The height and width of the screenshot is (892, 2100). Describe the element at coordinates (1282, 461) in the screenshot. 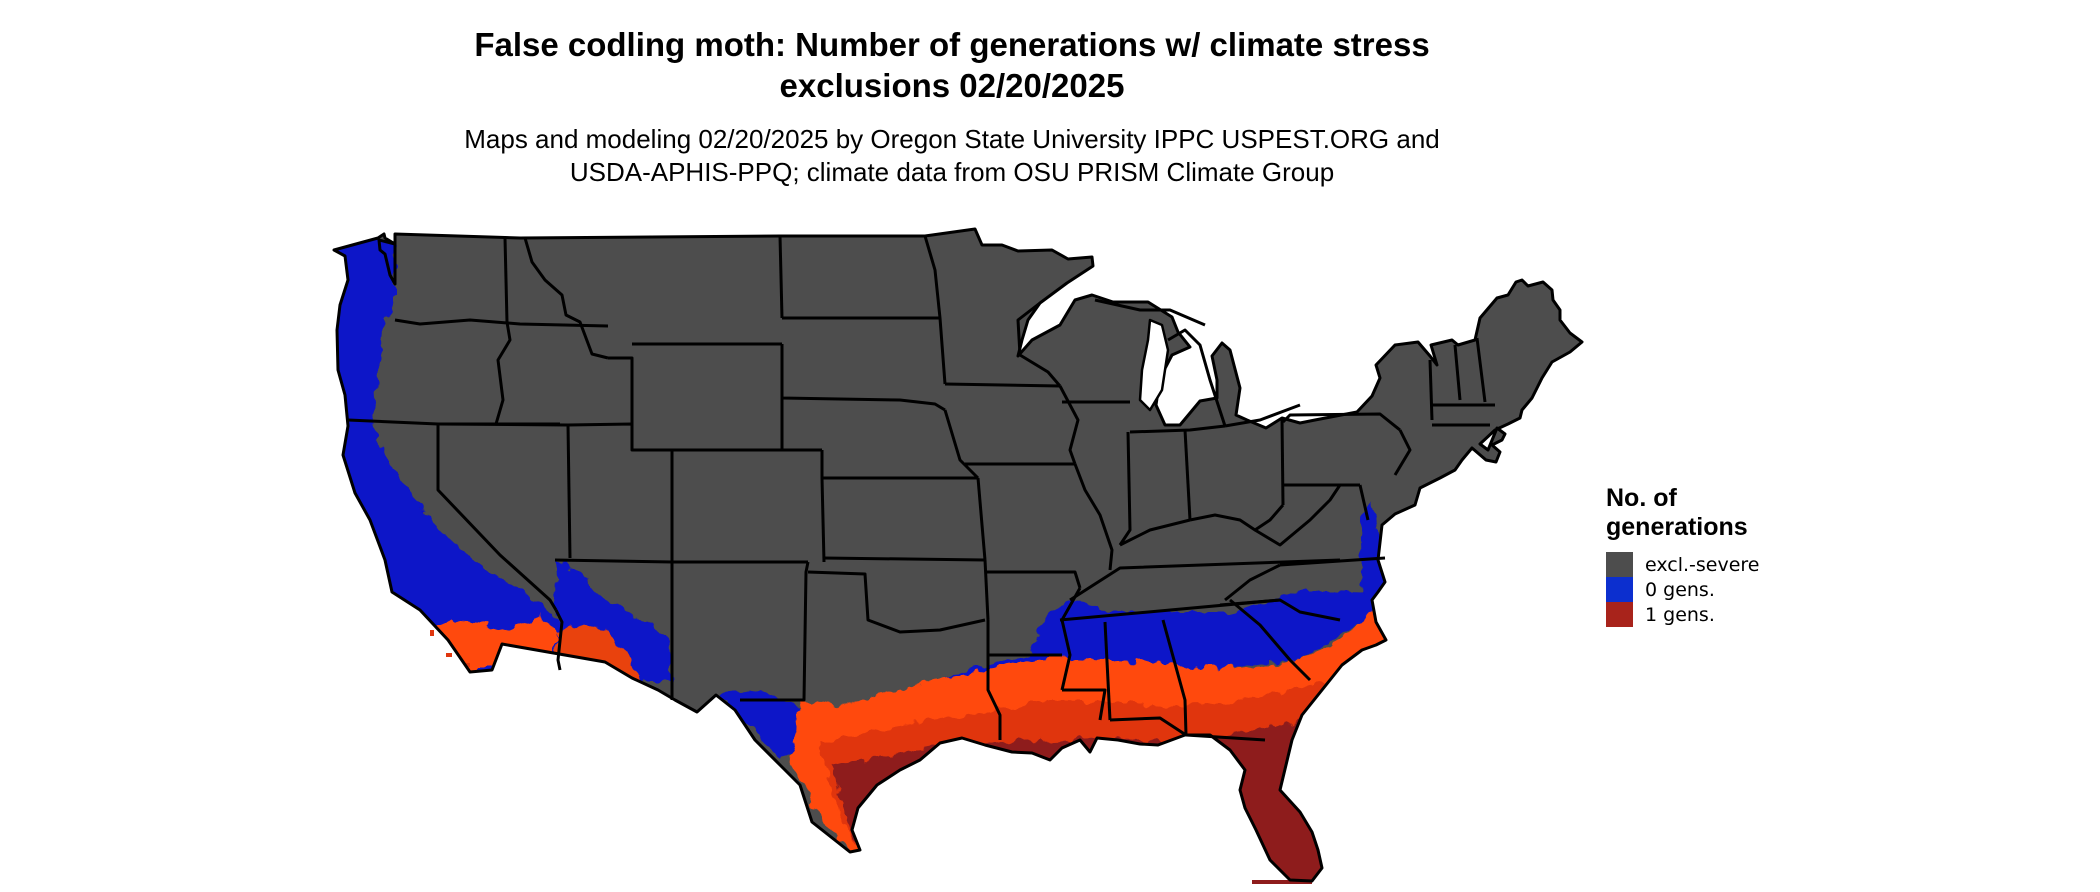

I see `oh-pa-border` at that location.